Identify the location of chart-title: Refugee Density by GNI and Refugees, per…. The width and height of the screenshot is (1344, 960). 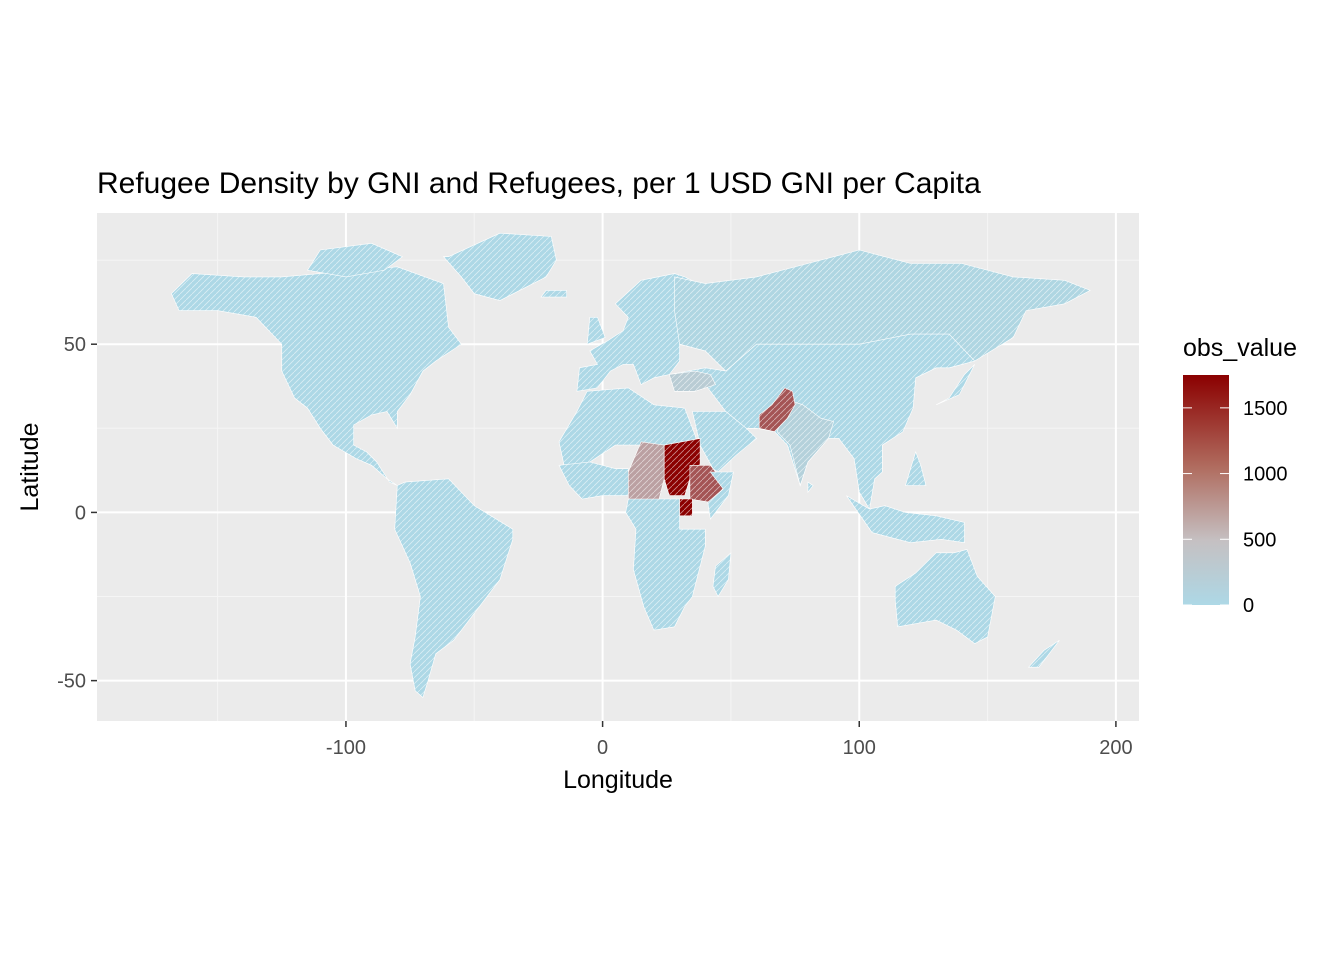
(539, 183).